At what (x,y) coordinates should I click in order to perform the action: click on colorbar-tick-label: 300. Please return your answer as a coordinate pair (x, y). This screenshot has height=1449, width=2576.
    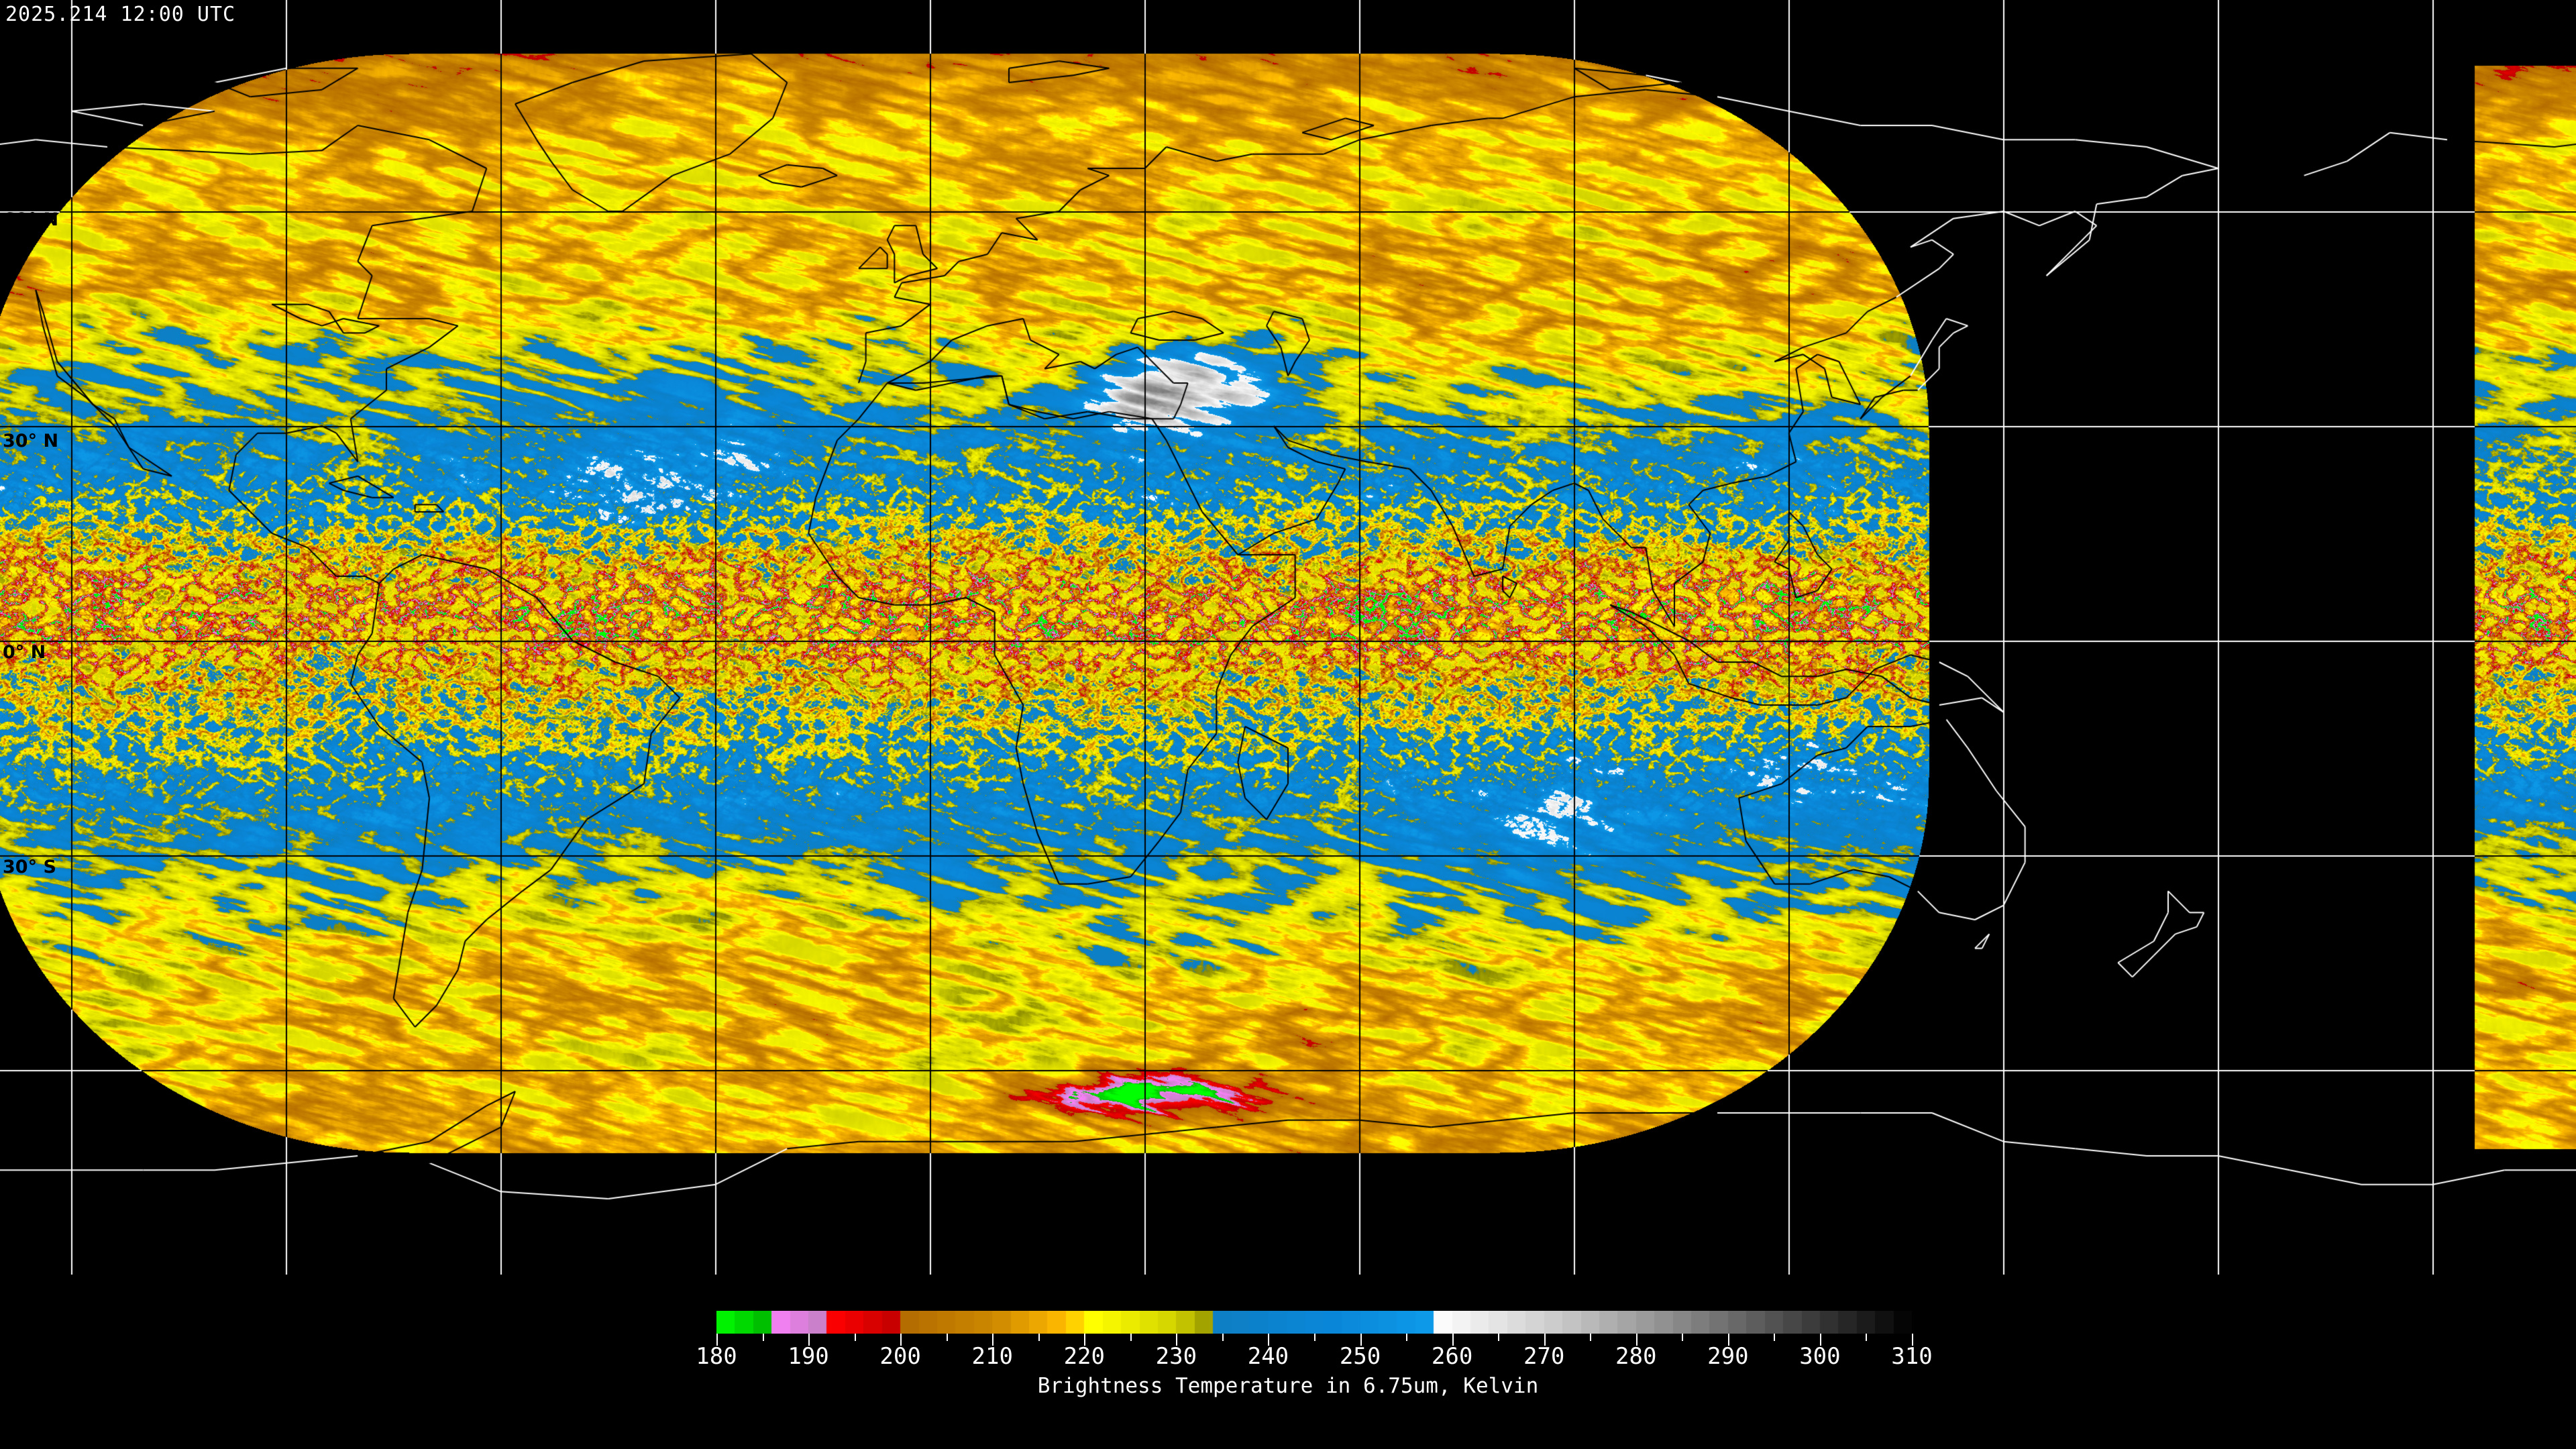
    Looking at the image, I should click on (1820, 1356).